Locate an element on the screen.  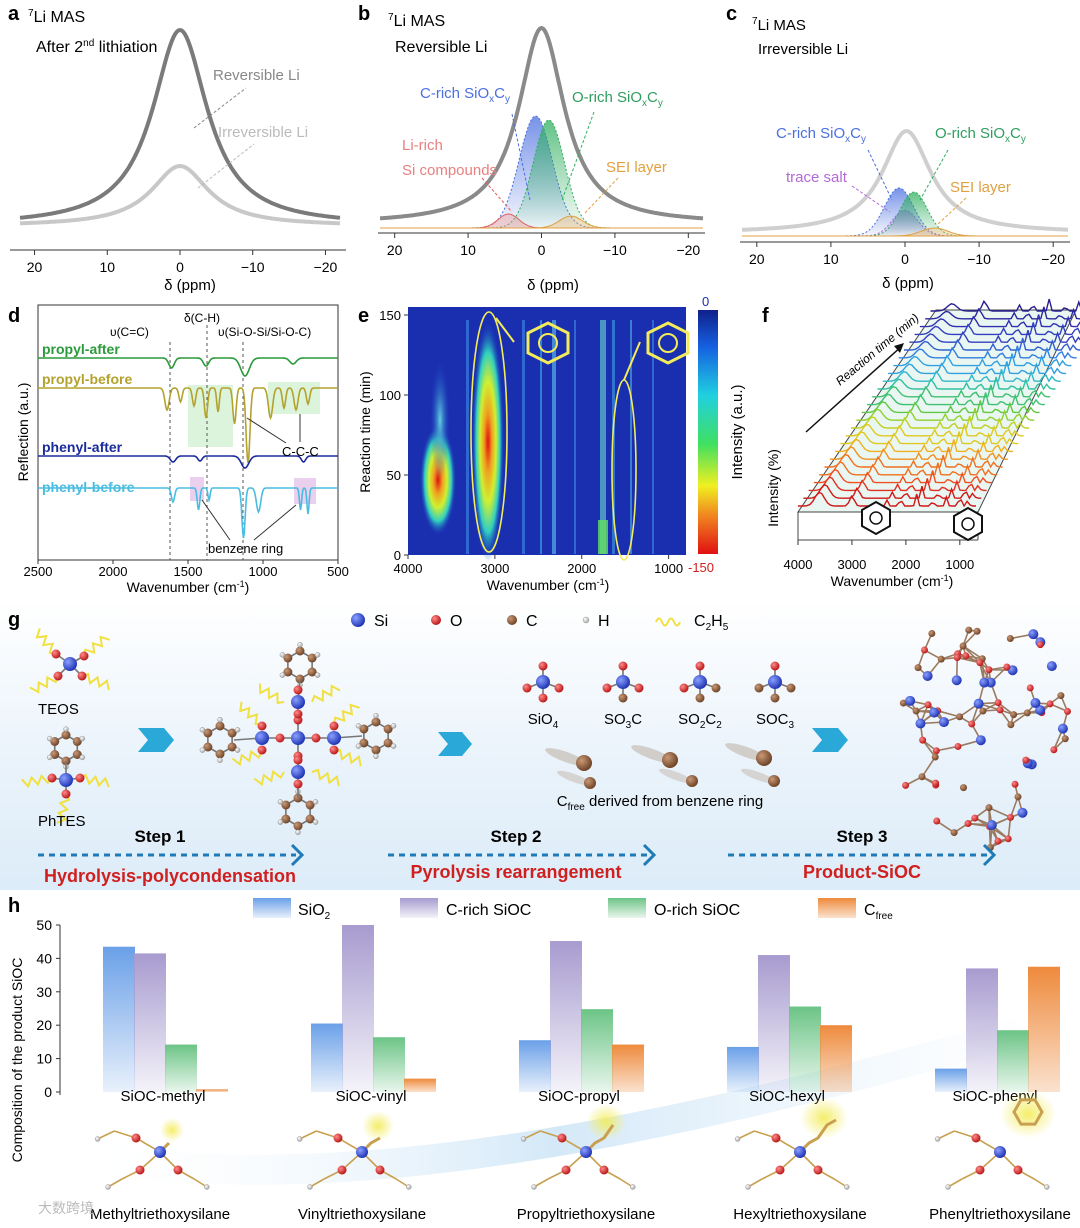
phenyl-before-curve is located at coordinates (188, 513).